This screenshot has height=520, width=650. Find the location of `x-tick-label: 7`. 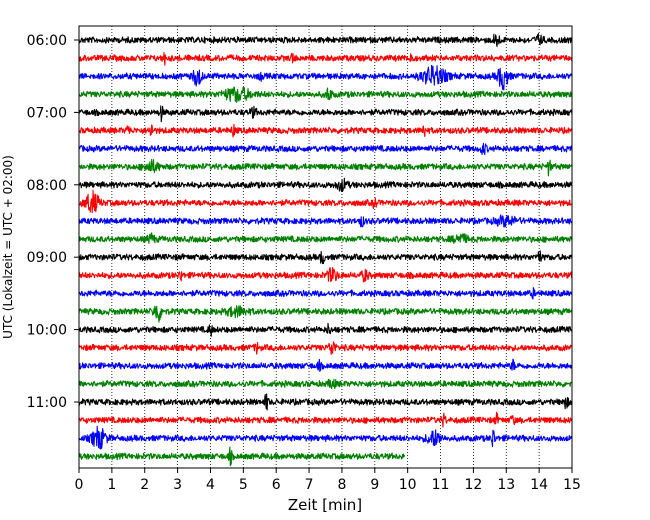

x-tick-label: 7 is located at coordinates (309, 485).